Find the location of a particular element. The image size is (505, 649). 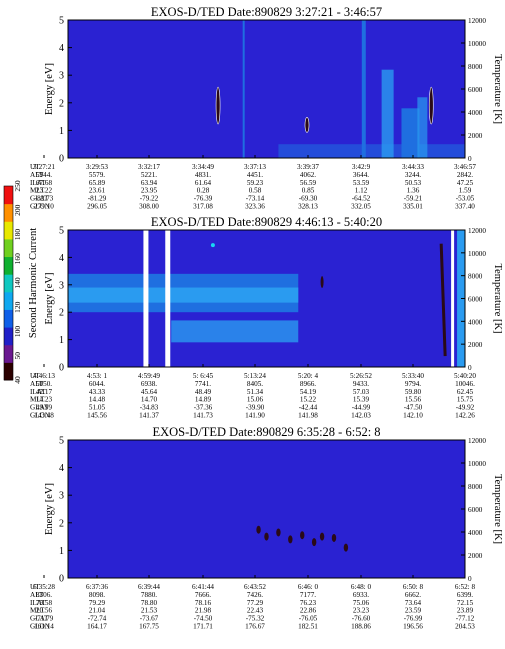

ephemeris-value: -73.14 is located at coordinates (255, 199).